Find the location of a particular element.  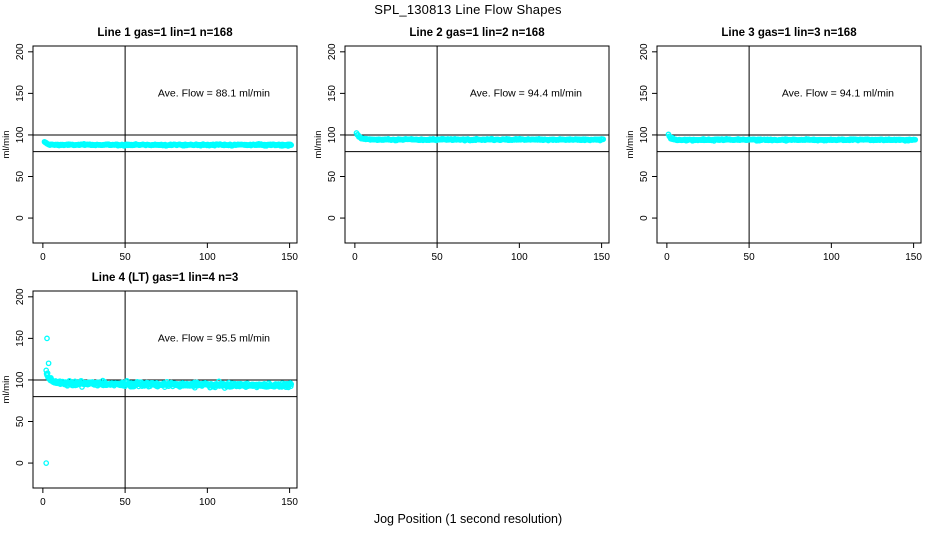

ave-flow-annotation: Ave. Flow = 94.1 ml/min is located at coordinates (838, 93).